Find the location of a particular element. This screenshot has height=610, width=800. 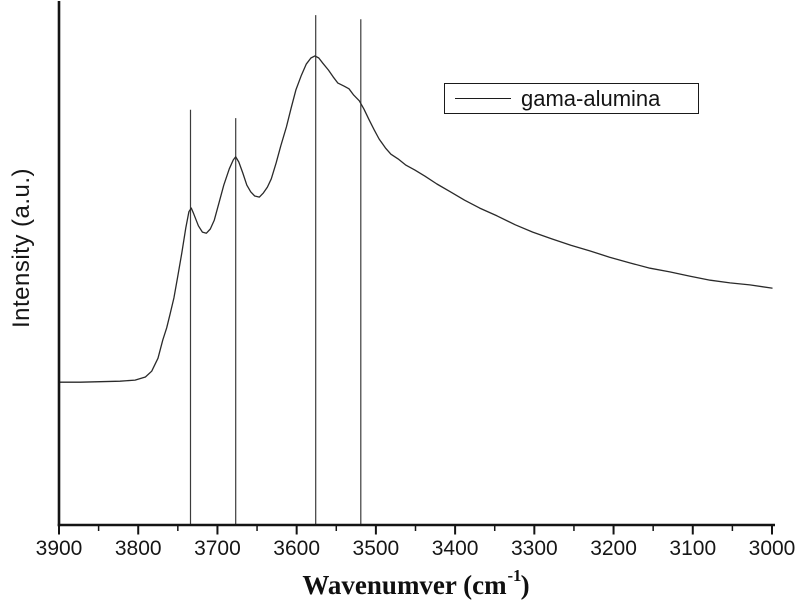

x-tick-label: 3600 is located at coordinates (296, 548).